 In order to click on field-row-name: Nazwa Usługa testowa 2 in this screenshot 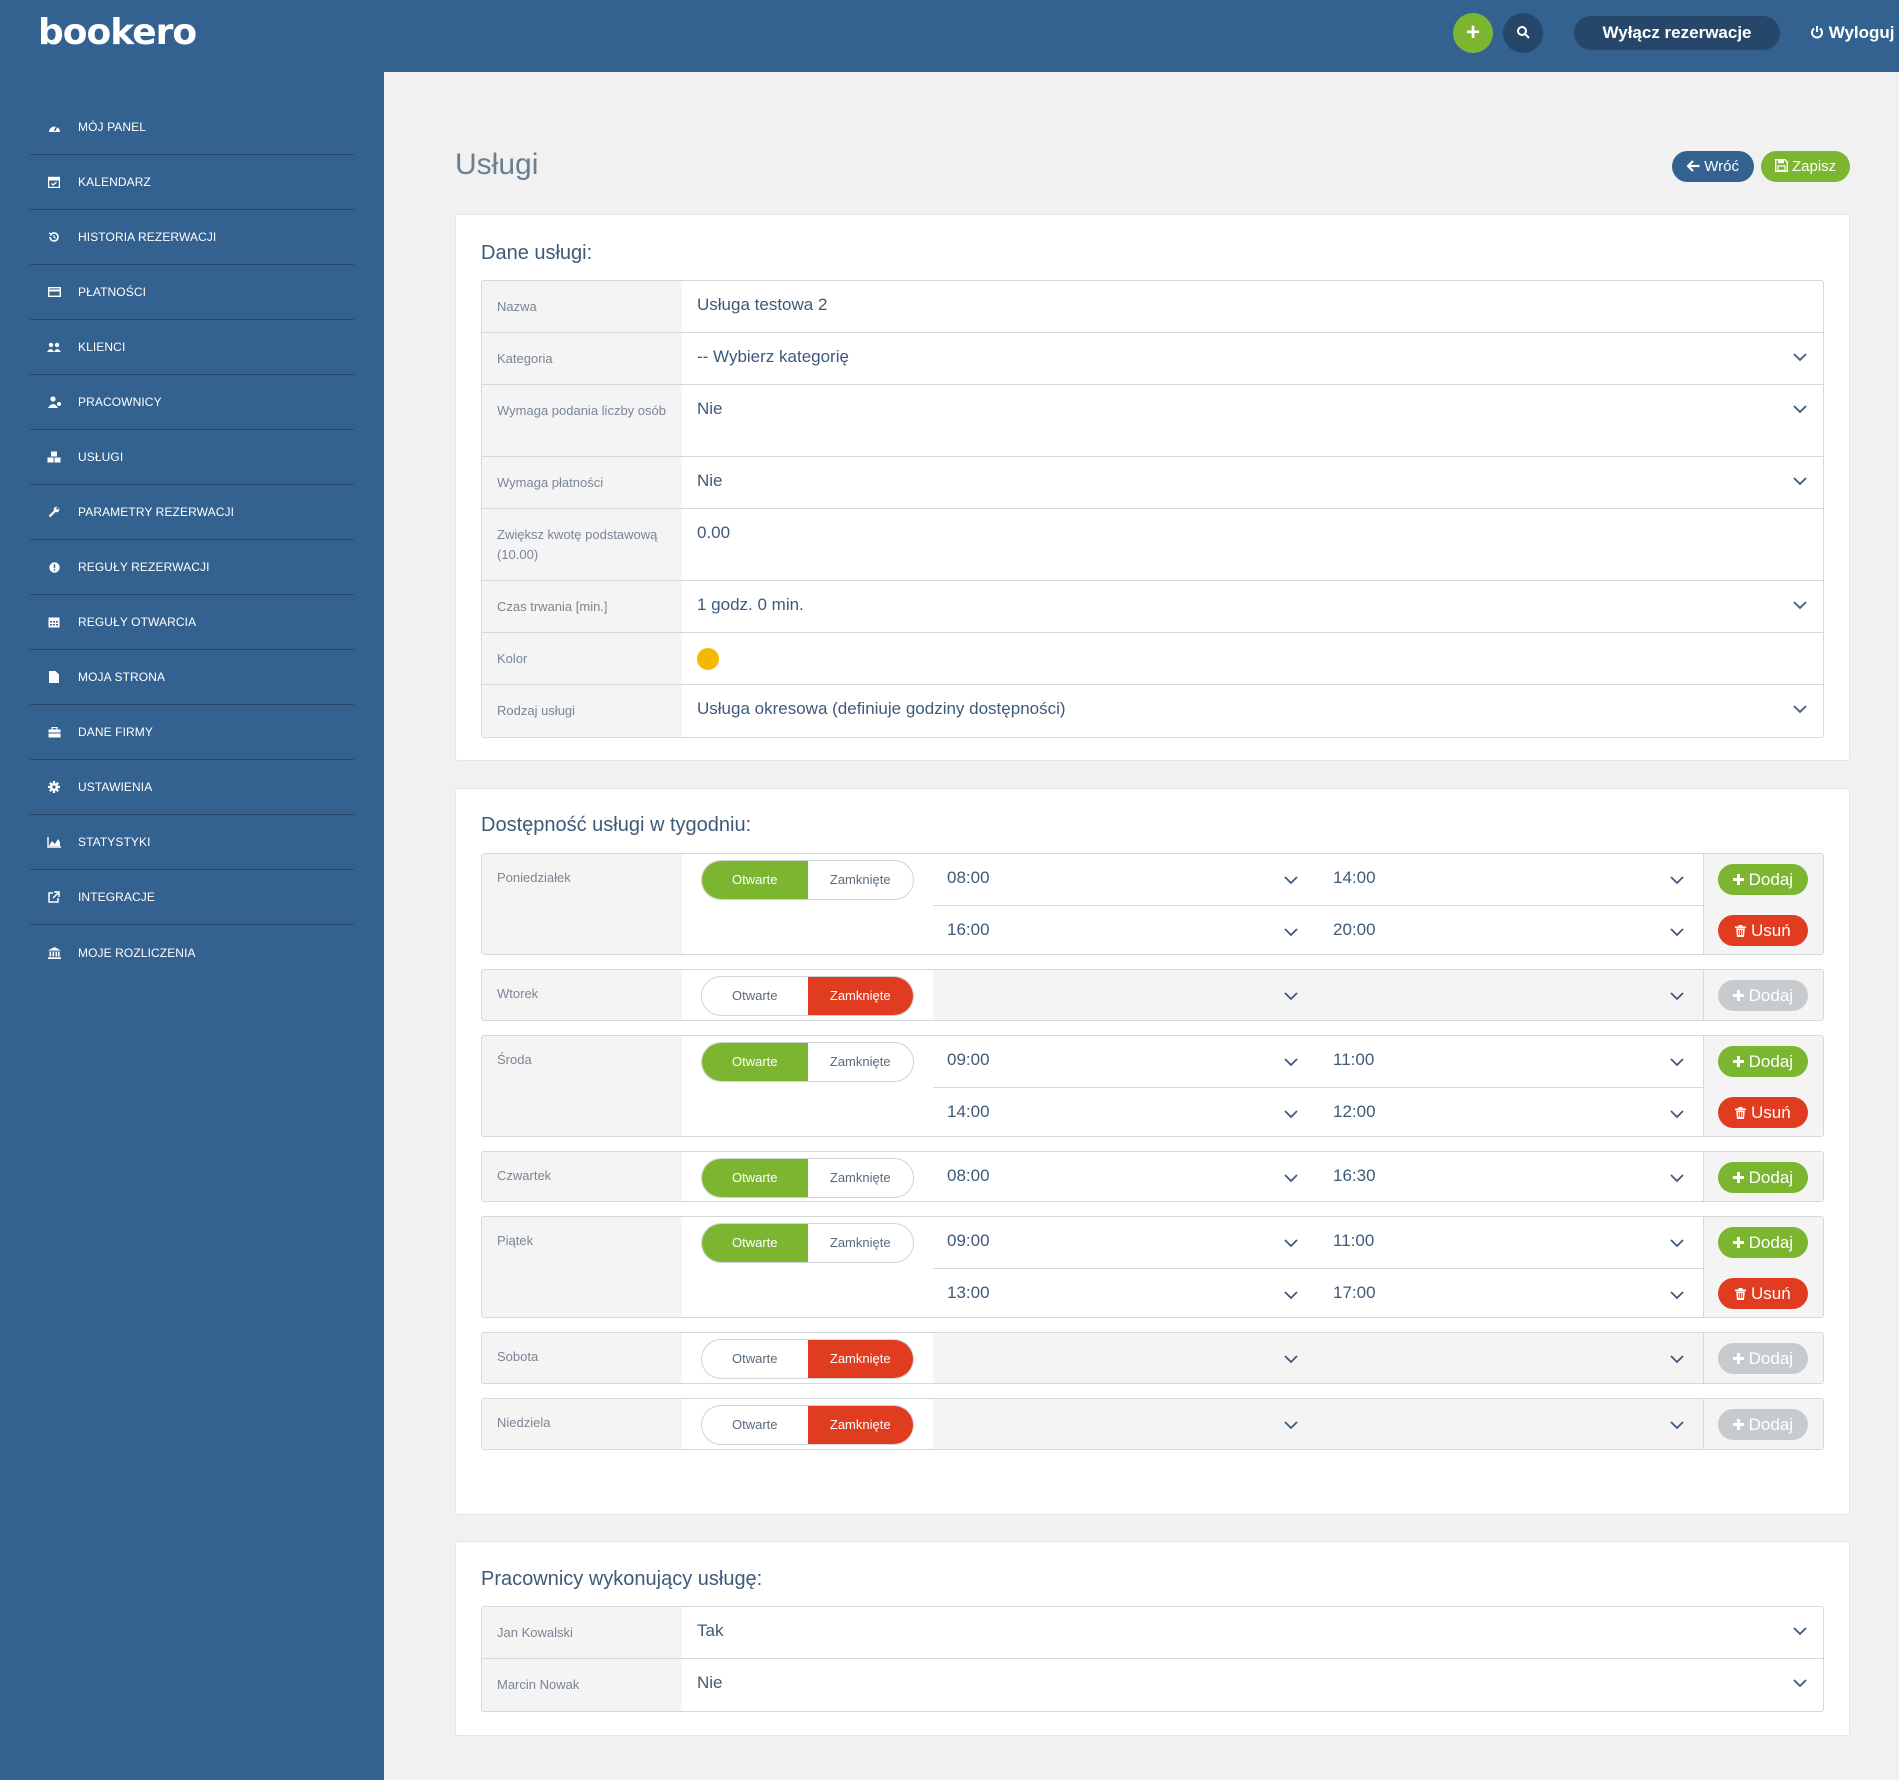, I will do `click(1152, 307)`.